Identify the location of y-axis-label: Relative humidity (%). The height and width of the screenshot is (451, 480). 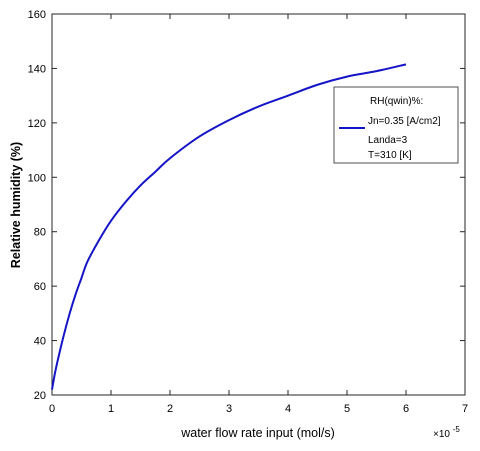
(16, 205).